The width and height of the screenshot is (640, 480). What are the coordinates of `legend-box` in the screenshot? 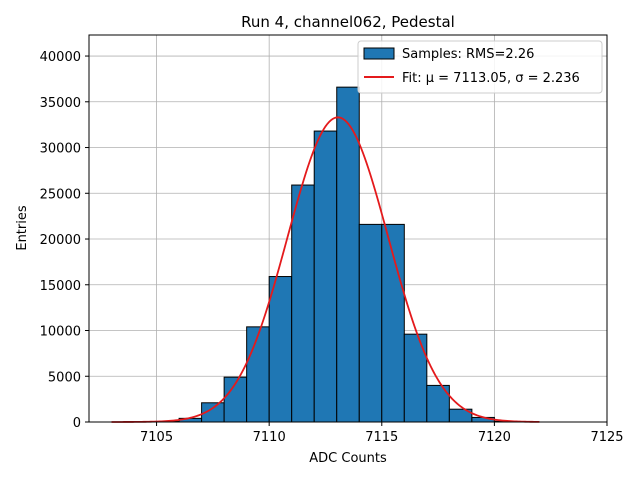 It's located at (480, 67).